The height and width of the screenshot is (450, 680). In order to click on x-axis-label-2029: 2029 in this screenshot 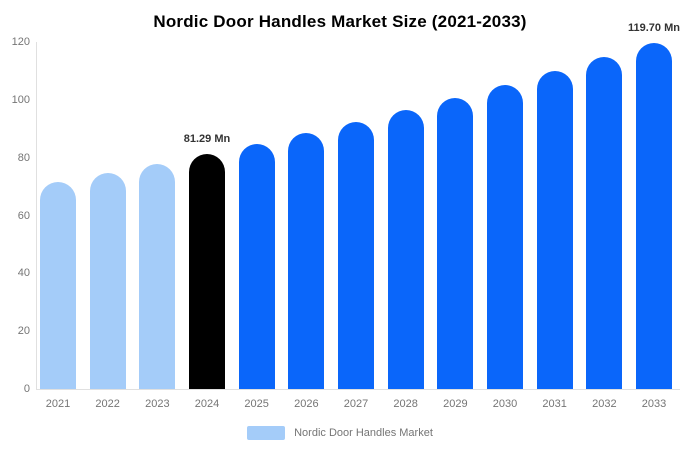, I will do `click(455, 404)`.